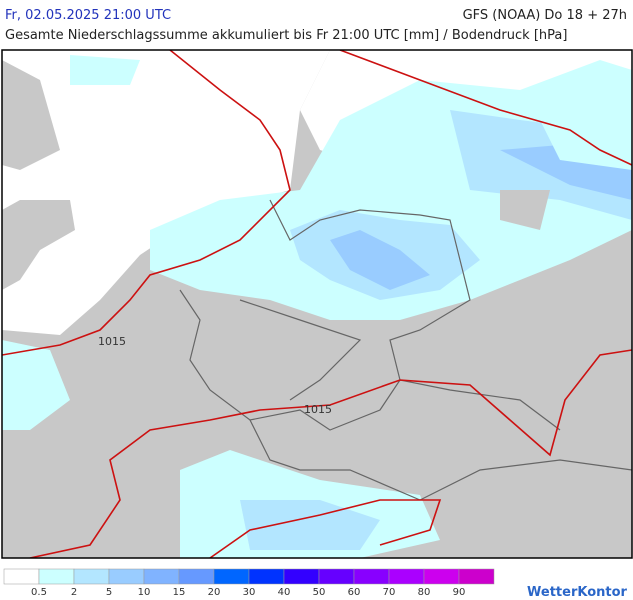  Describe the element at coordinates (88, 15) in the screenshot. I see `header-datetime: Fr, 02.05.2025 21:00 UTC` at that location.